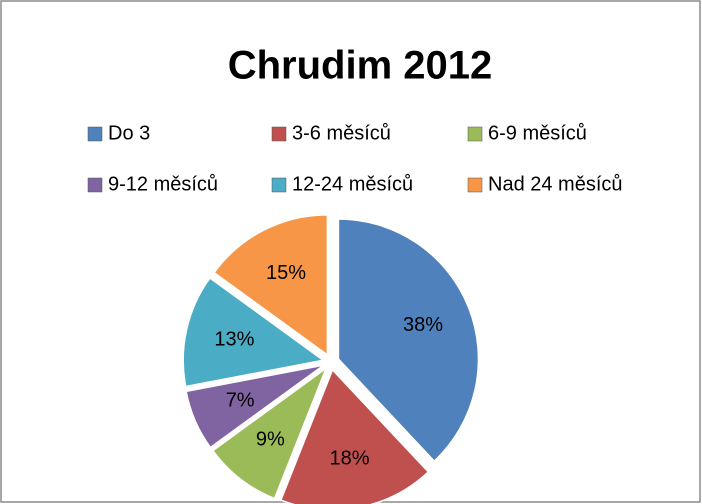 This screenshot has height=504, width=702. What do you see at coordinates (555, 184) in the screenshot?
I see `legend-text: Nad 24 měsíců` at bounding box center [555, 184].